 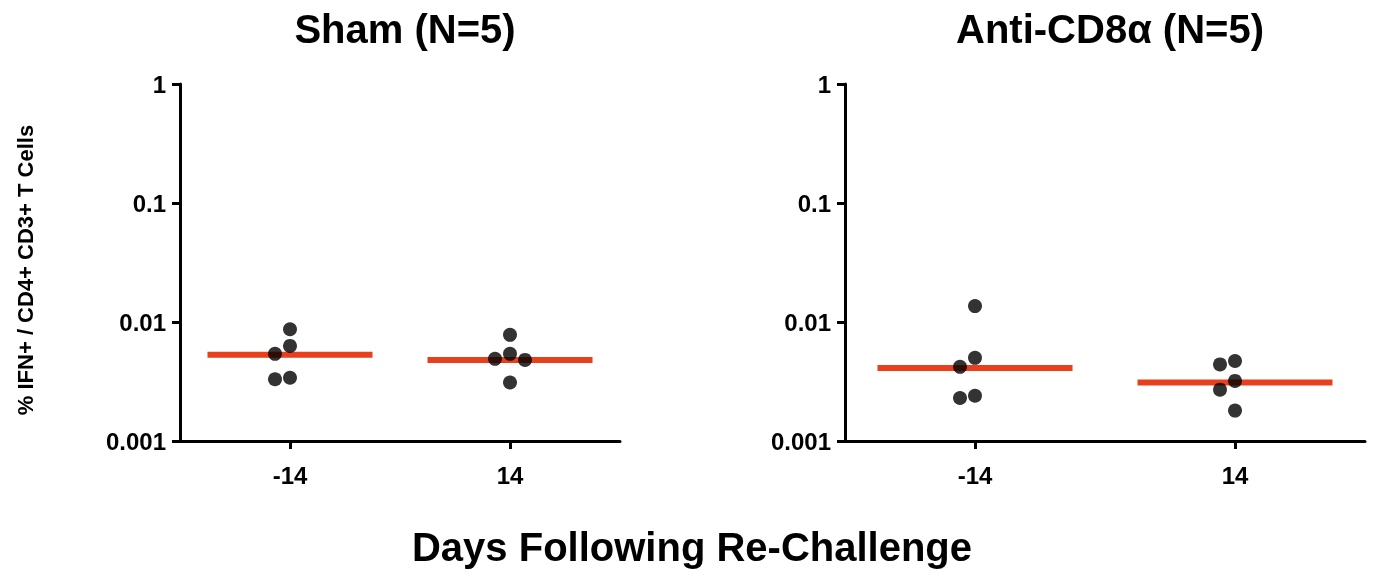 What do you see at coordinates (26, 270) in the screenshot?
I see `y-axis-title: % IFN+ / CD4+ CD3+ T Cells` at bounding box center [26, 270].